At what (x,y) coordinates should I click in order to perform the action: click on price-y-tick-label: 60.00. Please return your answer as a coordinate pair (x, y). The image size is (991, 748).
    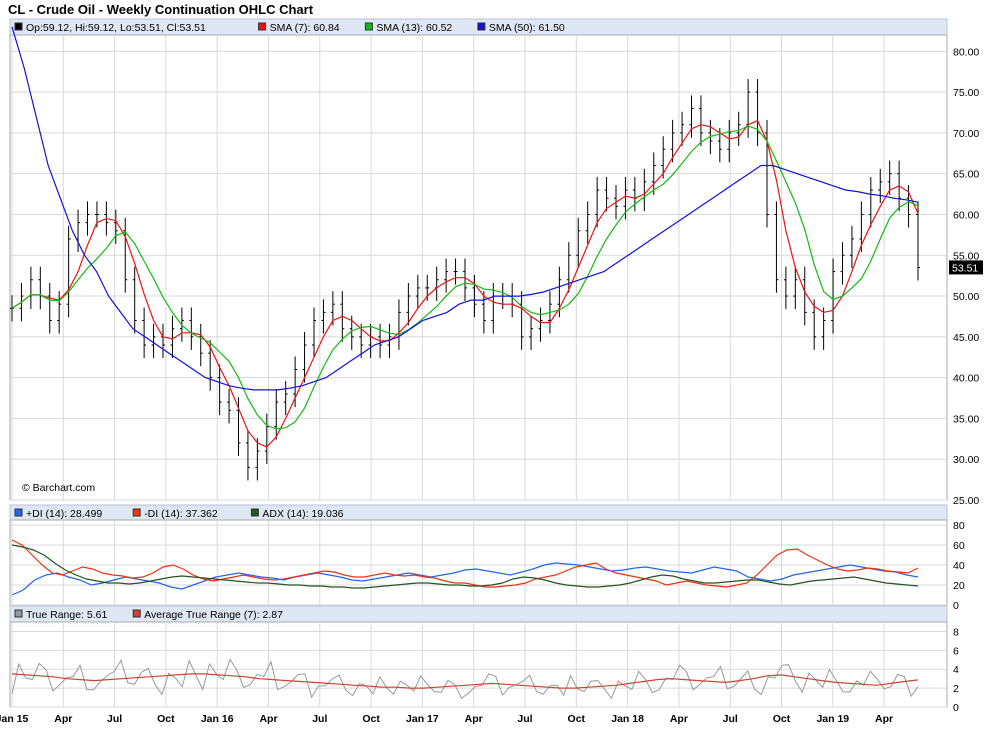
    Looking at the image, I should click on (966, 215).